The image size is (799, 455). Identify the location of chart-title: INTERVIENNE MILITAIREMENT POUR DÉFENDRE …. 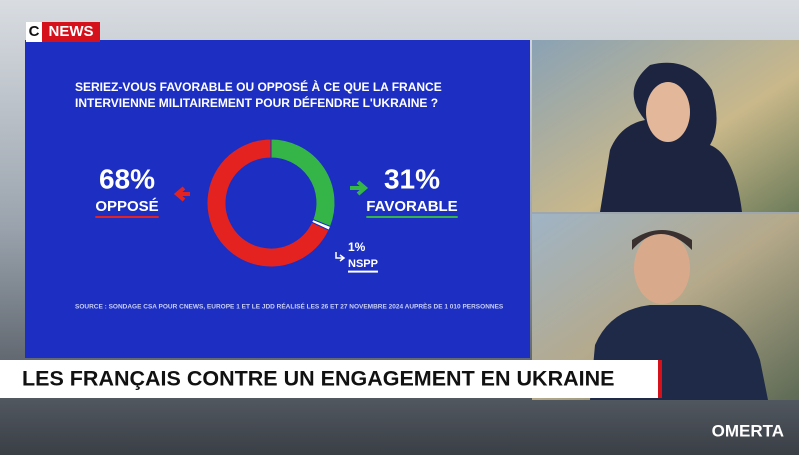
(256, 102).